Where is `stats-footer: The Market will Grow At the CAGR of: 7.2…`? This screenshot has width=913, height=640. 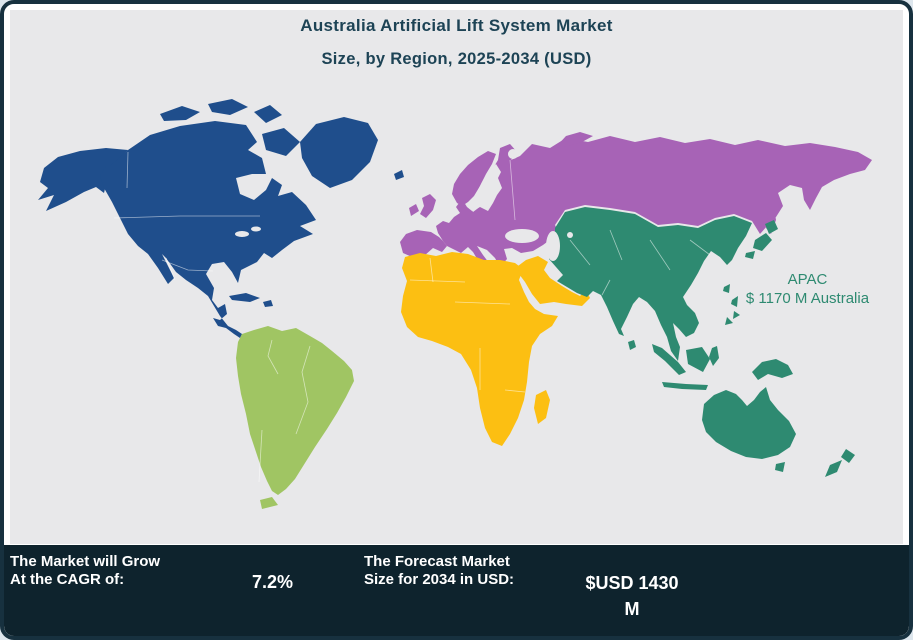
stats-footer: The Market will Grow At the CAGR of: 7.2… is located at coordinates (456, 590).